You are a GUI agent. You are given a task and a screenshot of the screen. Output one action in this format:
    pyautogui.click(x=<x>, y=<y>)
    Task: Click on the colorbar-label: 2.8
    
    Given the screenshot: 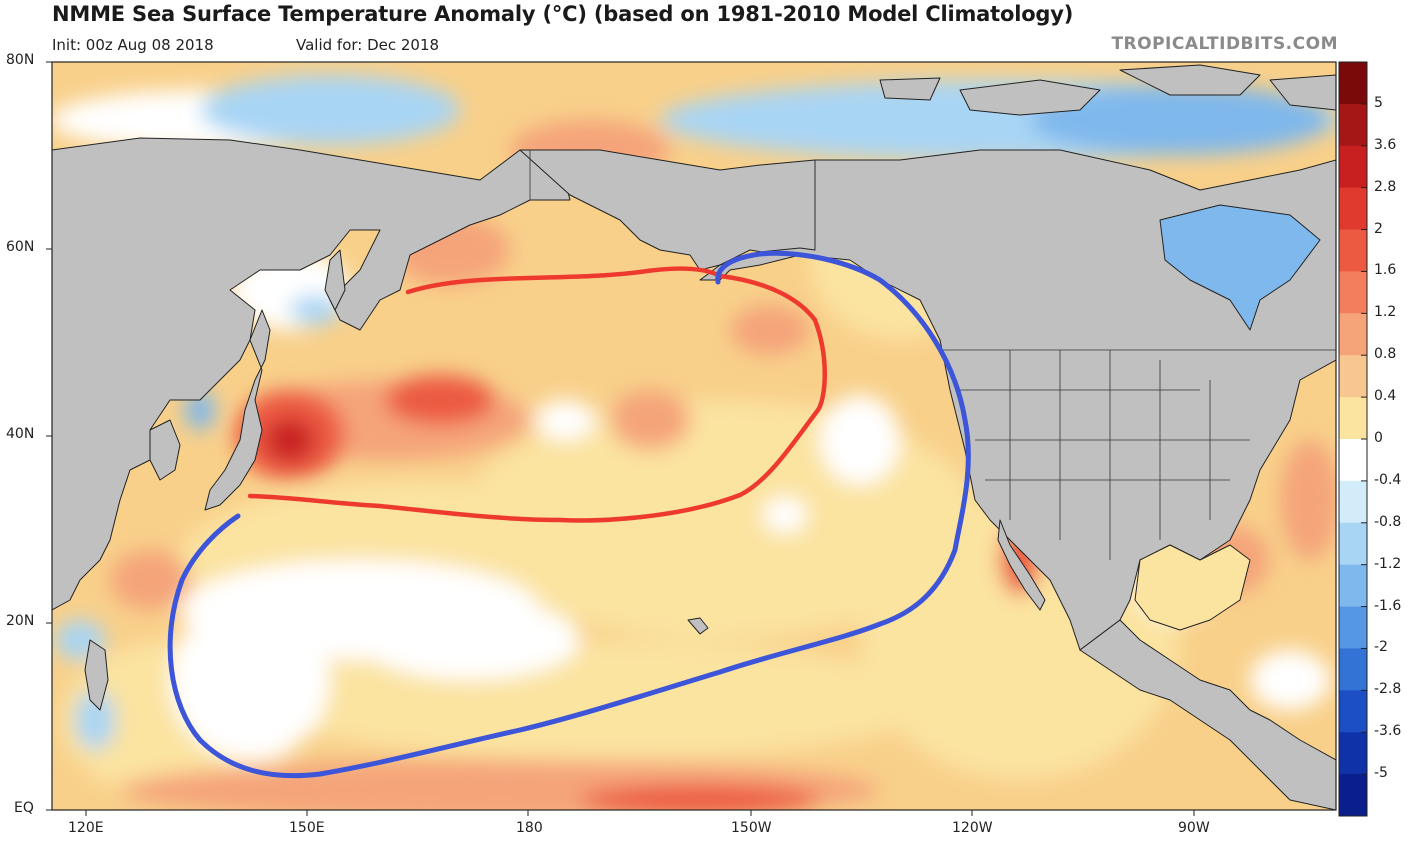 What is the action you would take?
    pyautogui.click(x=1385, y=186)
    